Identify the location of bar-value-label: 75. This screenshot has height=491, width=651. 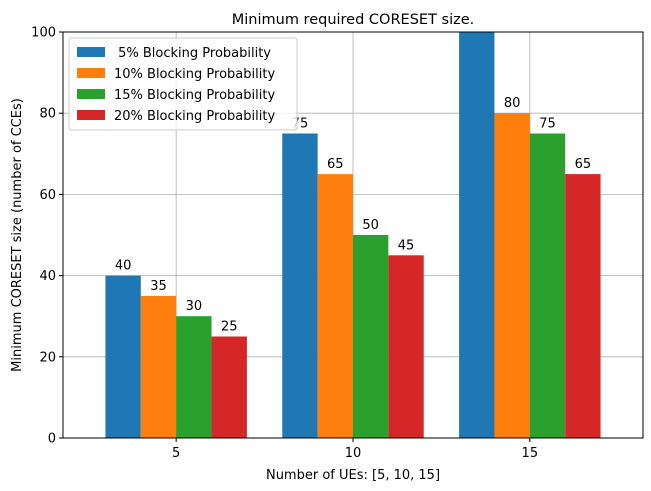
(547, 124).